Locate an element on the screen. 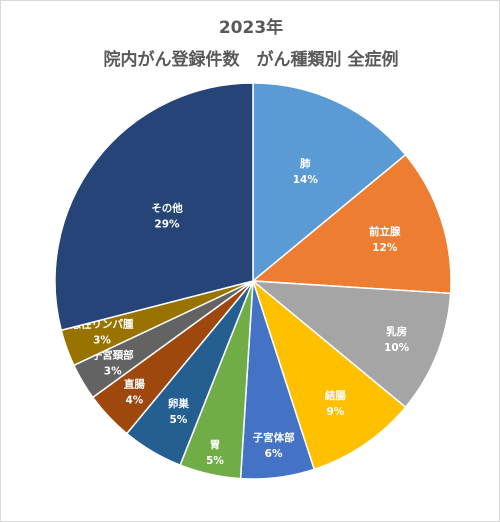 The width and height of the screenshot is (500, 522). slice-percent-label: 6% is located at coordinates (274, 454).